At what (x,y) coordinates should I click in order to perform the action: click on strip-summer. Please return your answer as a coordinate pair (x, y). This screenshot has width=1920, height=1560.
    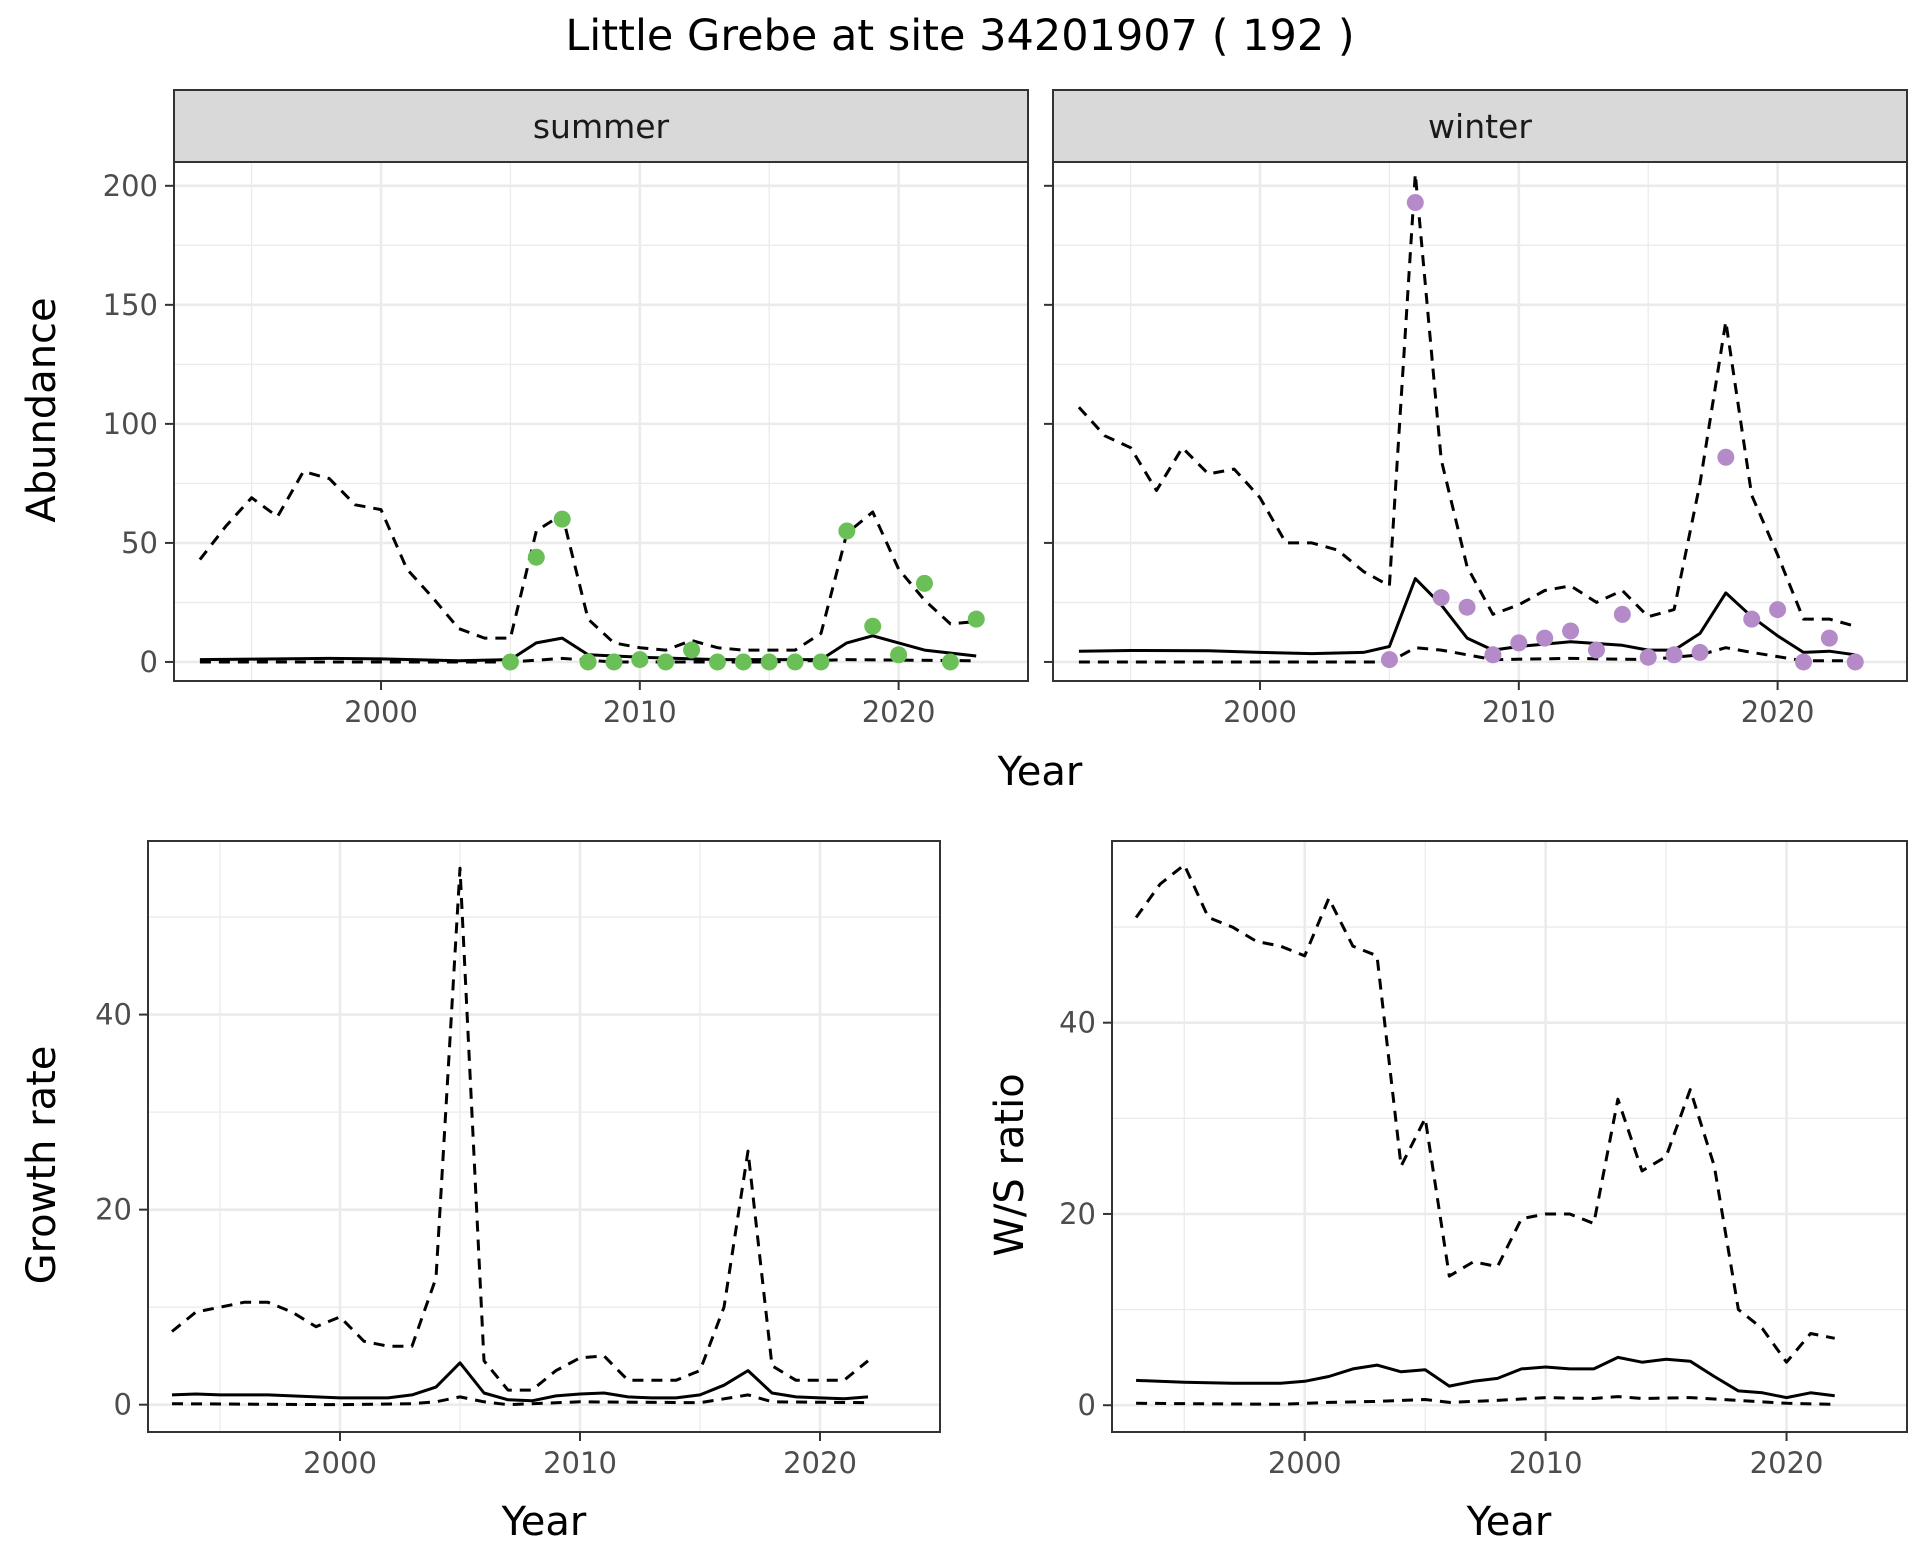
    Looking at the image, I should click on (601, 126).